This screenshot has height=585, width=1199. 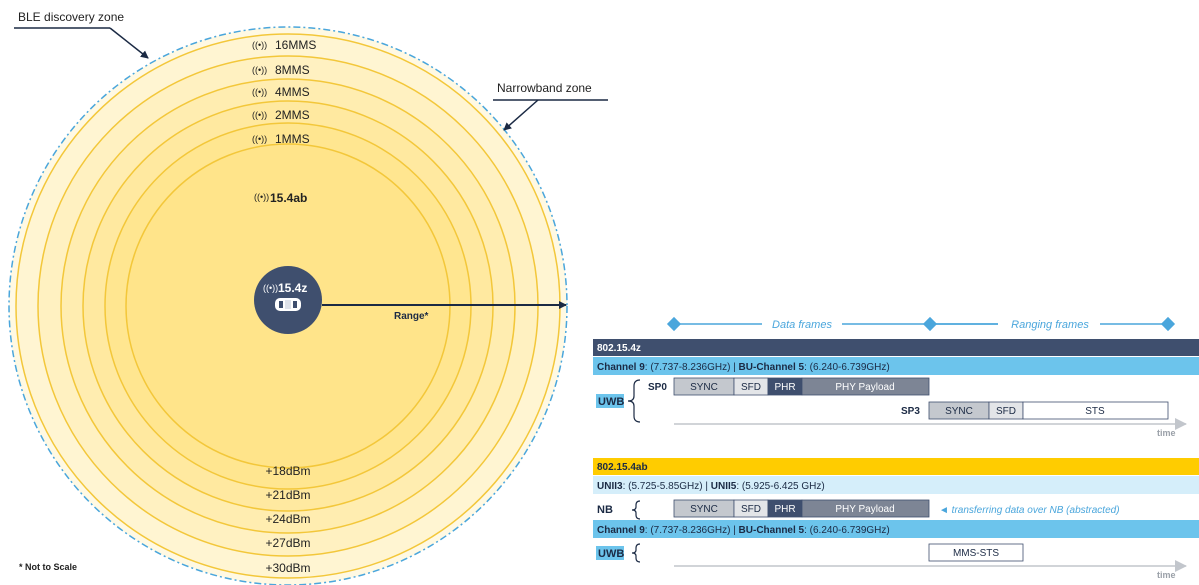 I want to click on sp0-sync-label: SYNC, so click(x=704, y=387).